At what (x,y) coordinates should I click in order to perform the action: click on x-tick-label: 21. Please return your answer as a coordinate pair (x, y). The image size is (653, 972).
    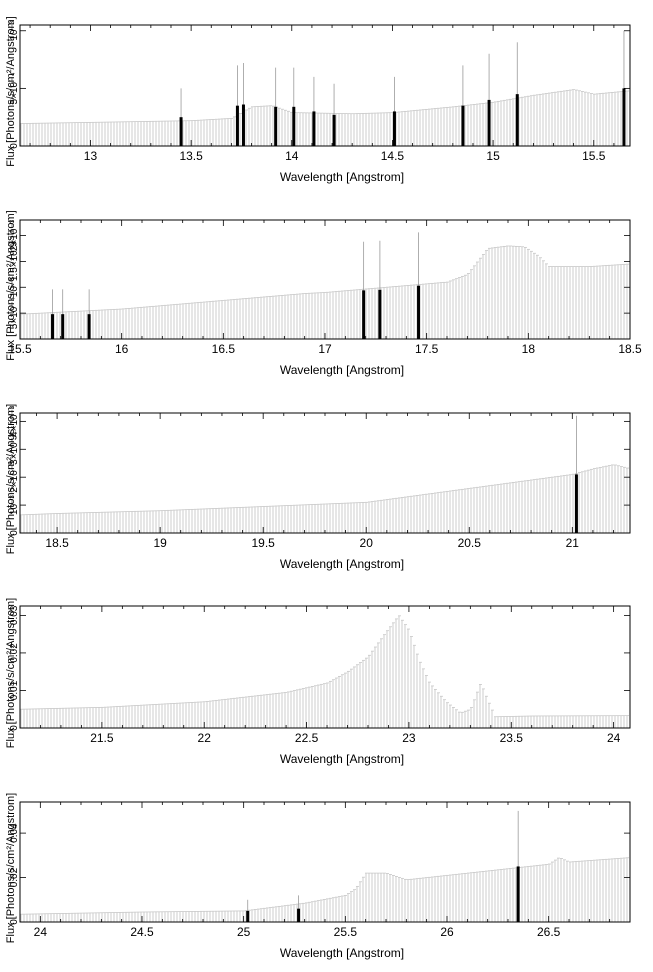
    Looking at the image, I should click on (573, 543).